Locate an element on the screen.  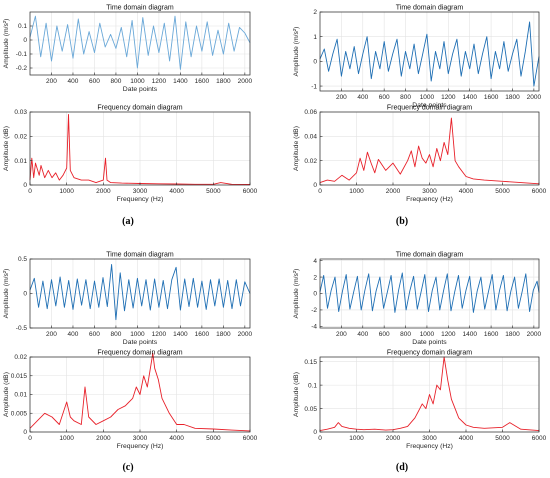
y-tick-label: -2 is located at coordinates (314, 310).